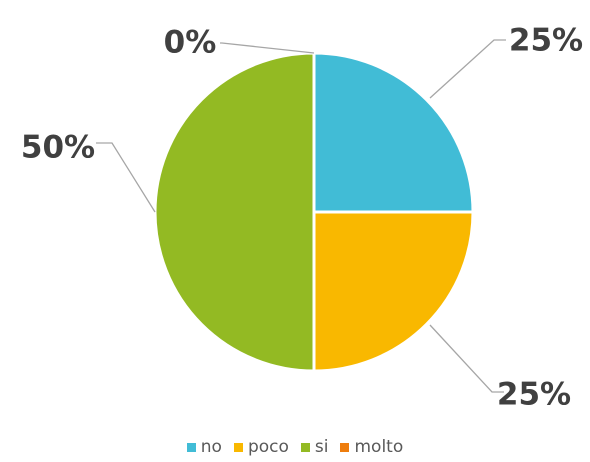 The width and height of the screenshot is (590, 462). I want to click on legend-item-molto: molto, so click(371, 447).